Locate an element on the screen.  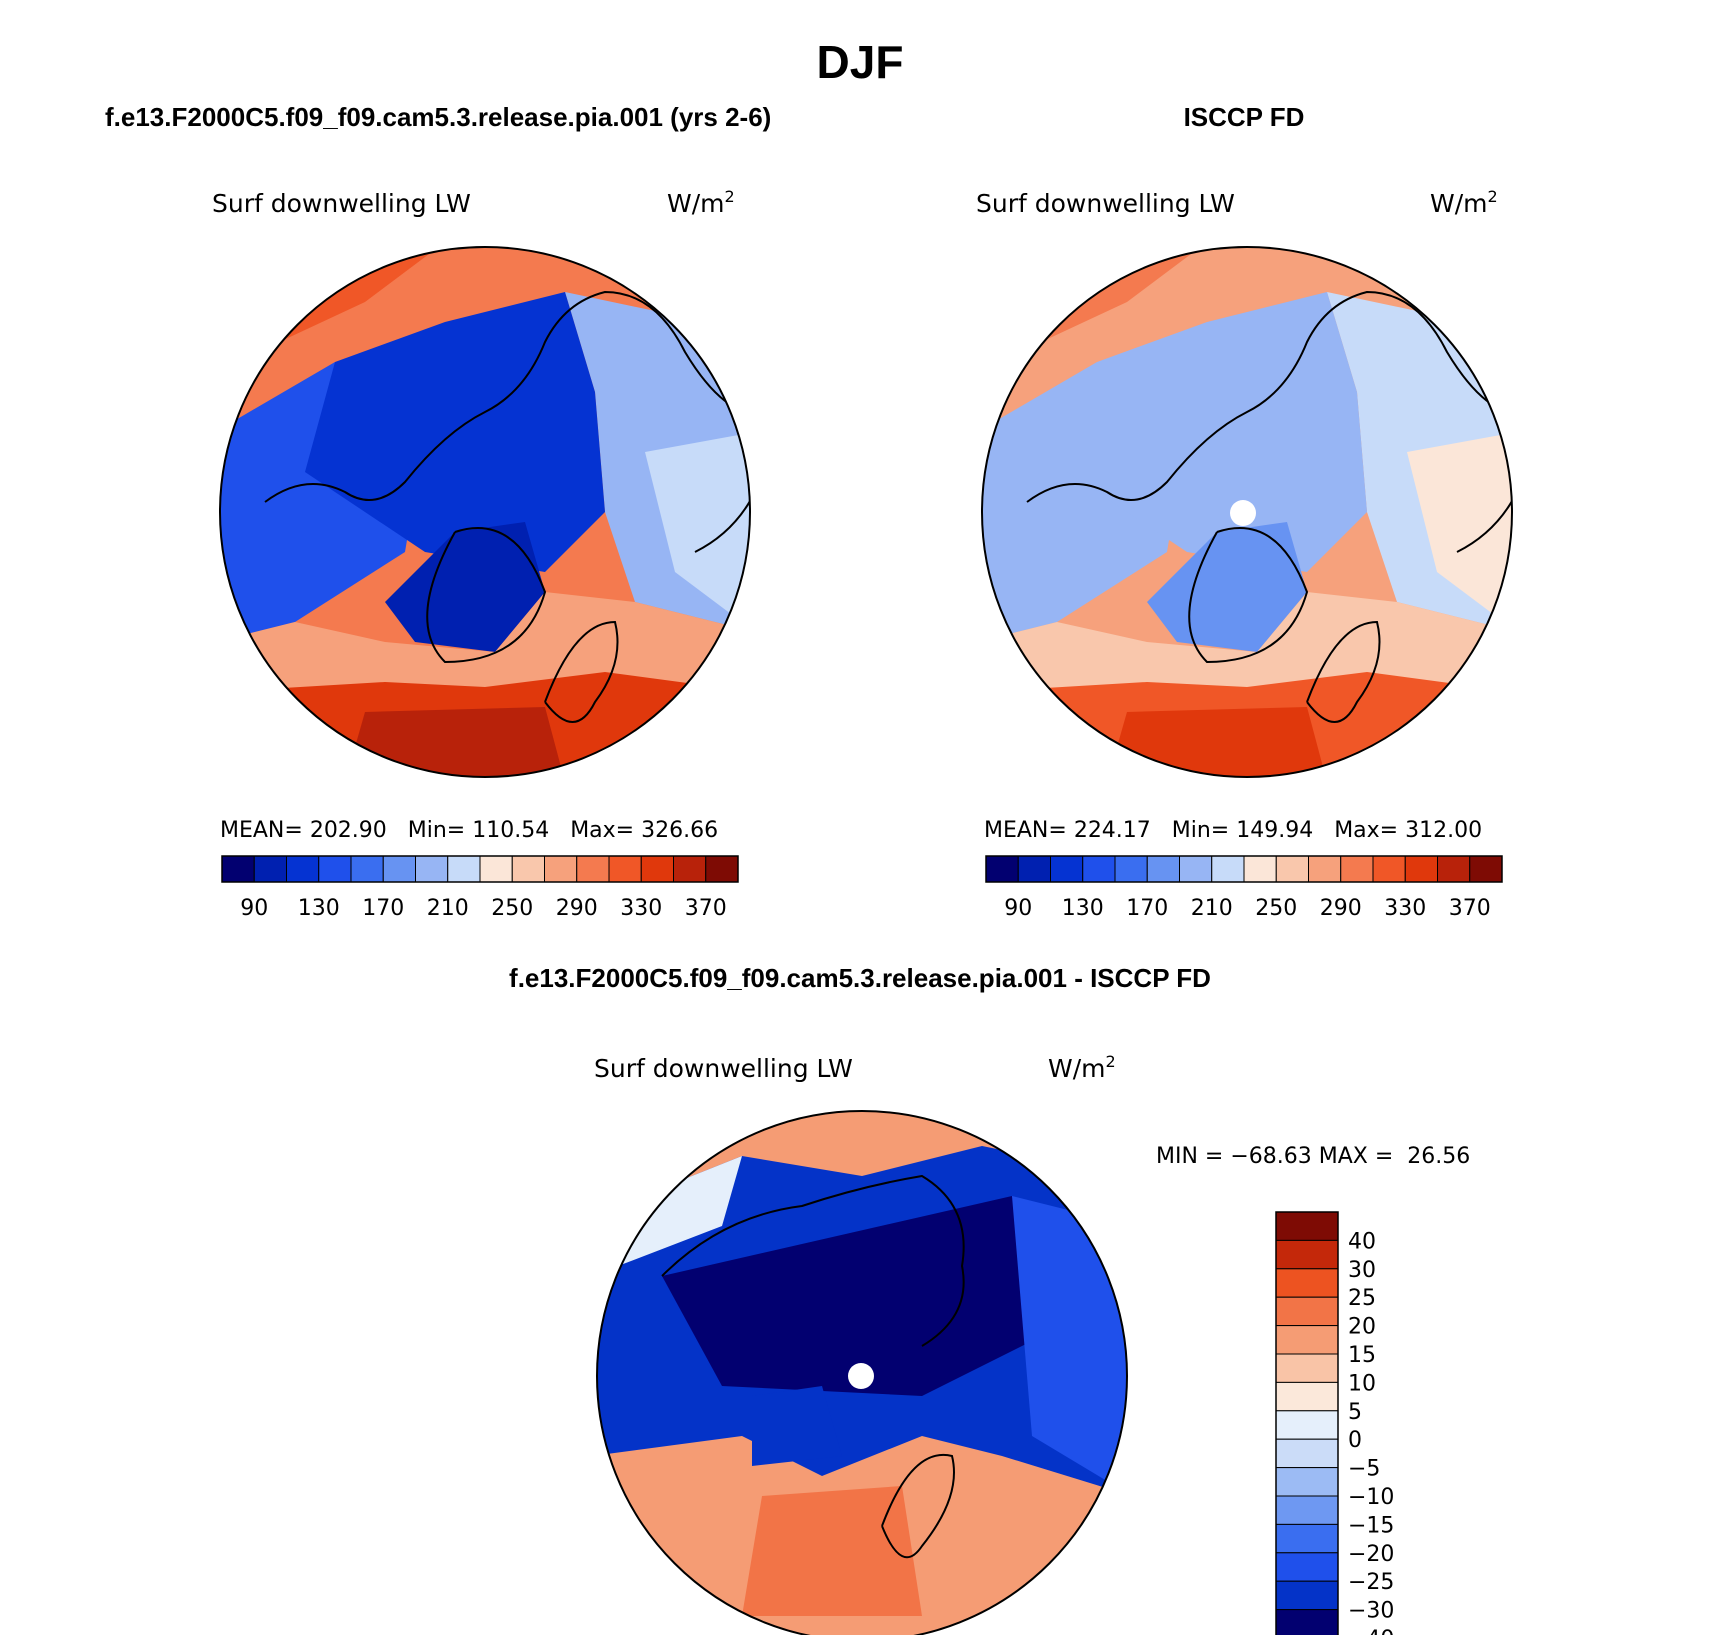
colorbar-tick-label: 25 is located at coordinates (1362, 1298).